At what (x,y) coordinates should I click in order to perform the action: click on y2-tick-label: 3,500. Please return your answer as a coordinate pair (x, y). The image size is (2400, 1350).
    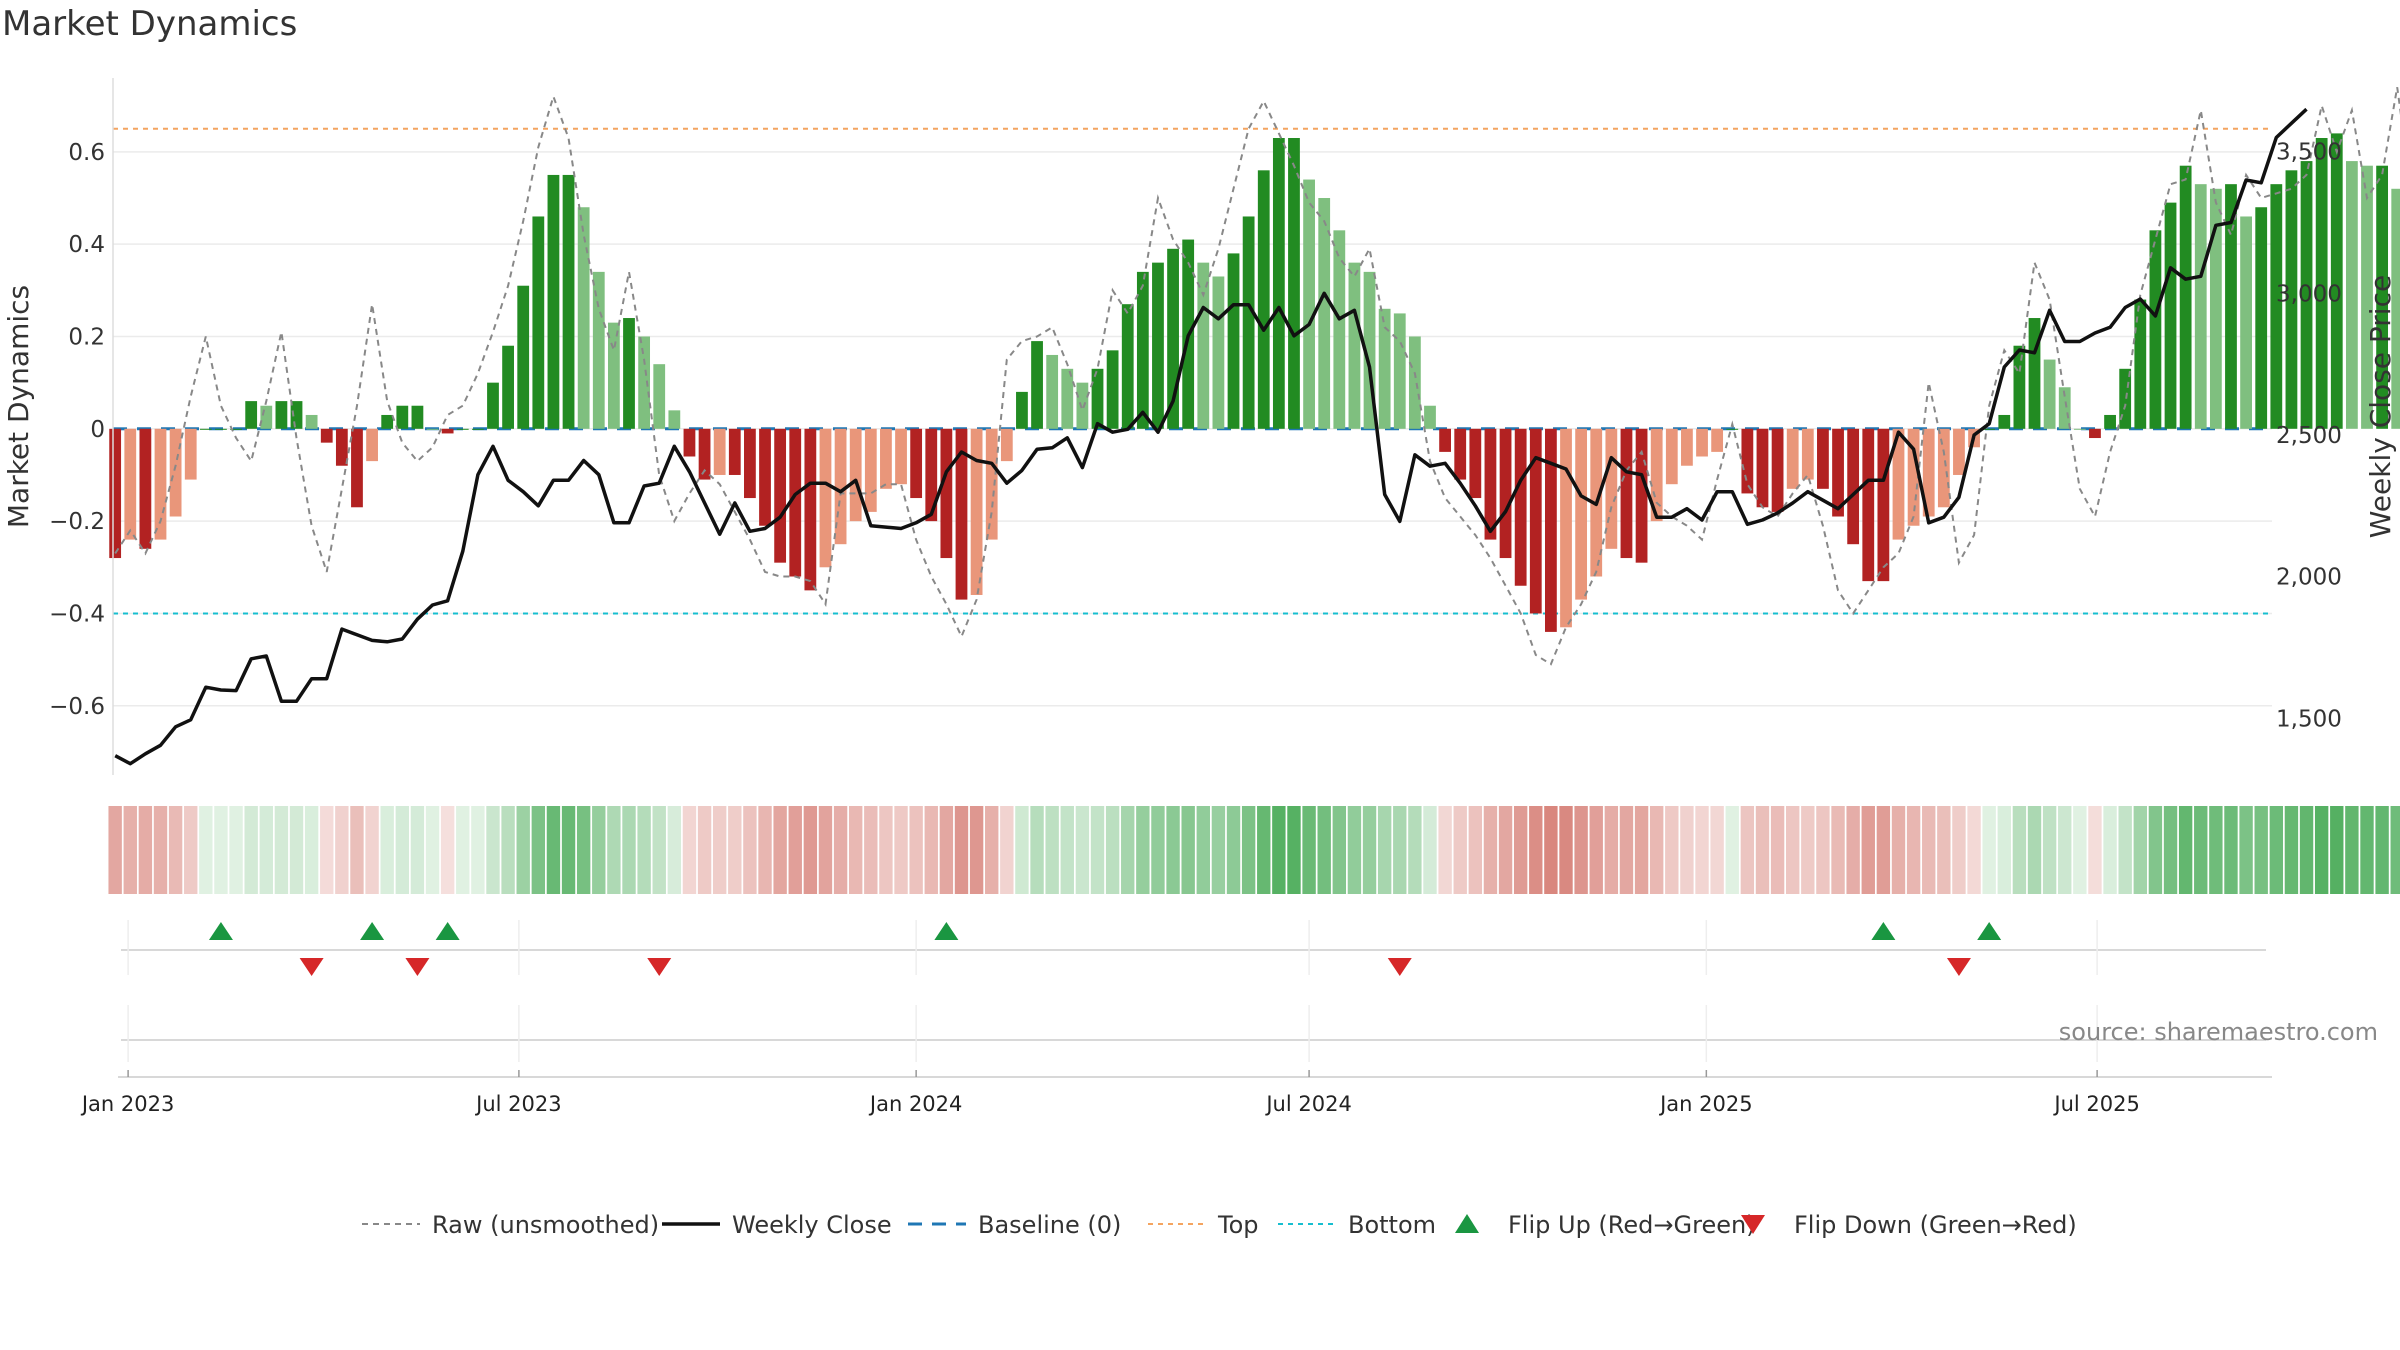
    Looking at the image, I should click on (2309, 153).